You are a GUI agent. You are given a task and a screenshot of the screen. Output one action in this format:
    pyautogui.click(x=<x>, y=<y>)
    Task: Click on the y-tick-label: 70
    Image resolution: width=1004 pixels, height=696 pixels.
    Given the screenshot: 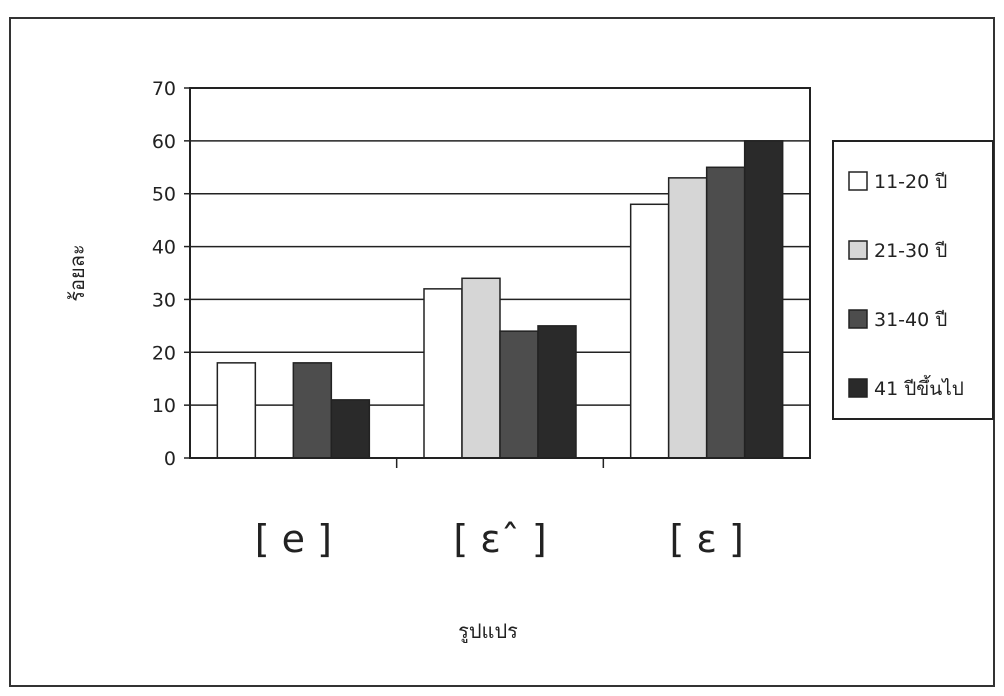 What is the action you would take?
    pyautogui.click(x=164, y=89)
    